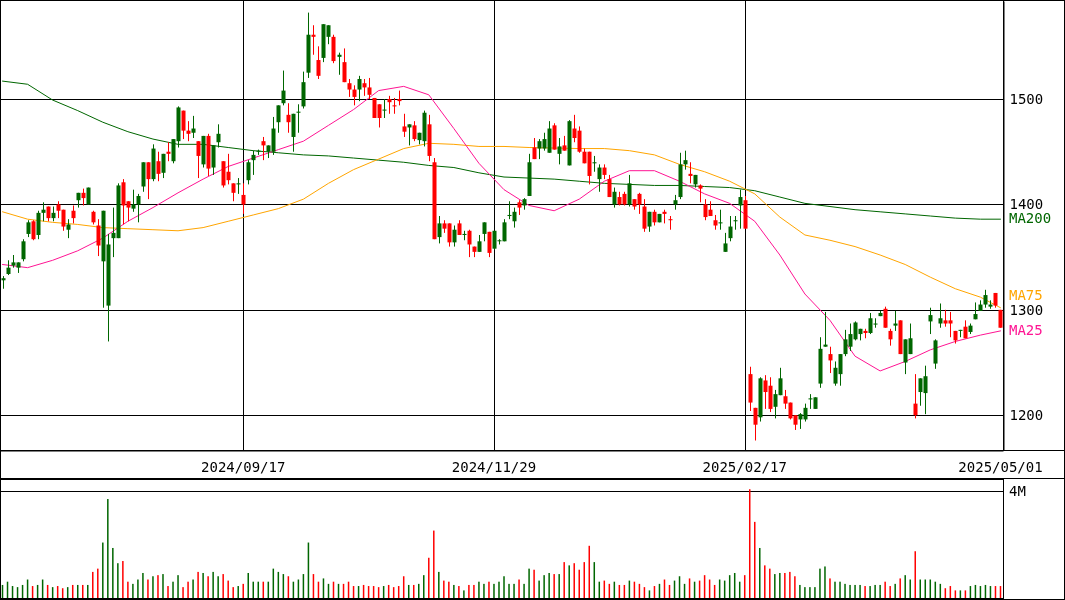 The width and height of the screenshot is (1065, 600). What do you see at coordinates (243, 467) in the screenshot?
I see `x-tick-label: 2024/09/17` at bounding box center [243, 467].